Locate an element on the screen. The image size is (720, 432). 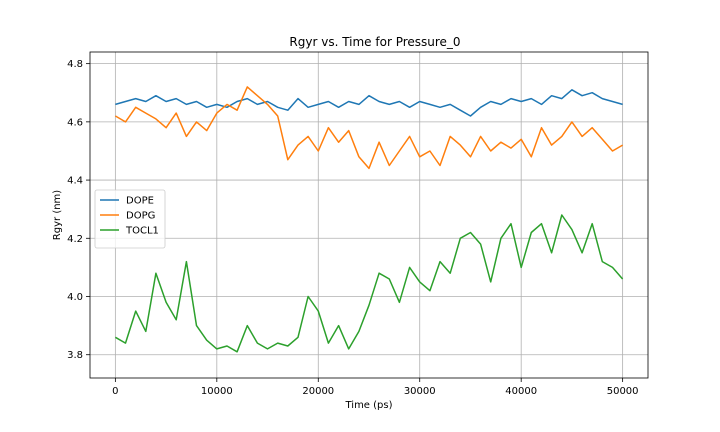
chart-title: Rgyr vs. Time for Pressure_0 is located at coordinates (374, 42).